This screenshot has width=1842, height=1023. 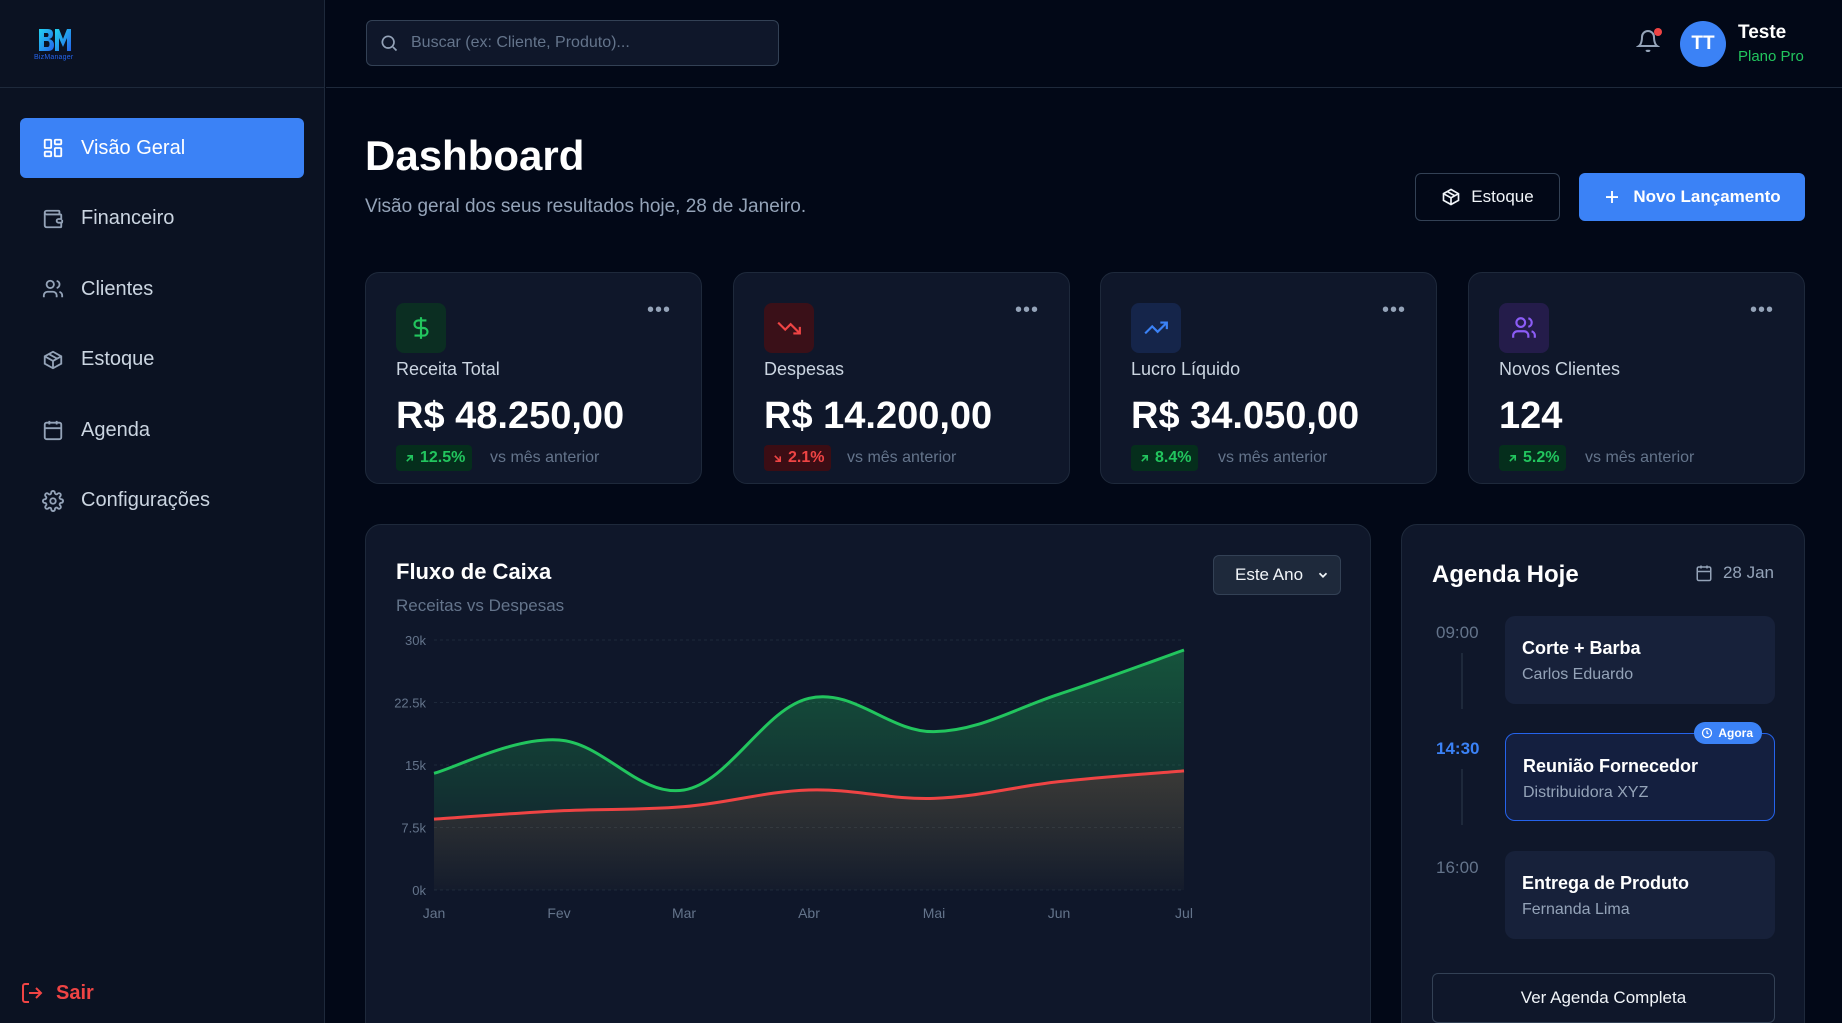 What do you see at coordinates (1603, 998) in the screenshot?
I see `view-full-agenda-button: Ver Agenda Completa` at bounding box center [1603, 998].